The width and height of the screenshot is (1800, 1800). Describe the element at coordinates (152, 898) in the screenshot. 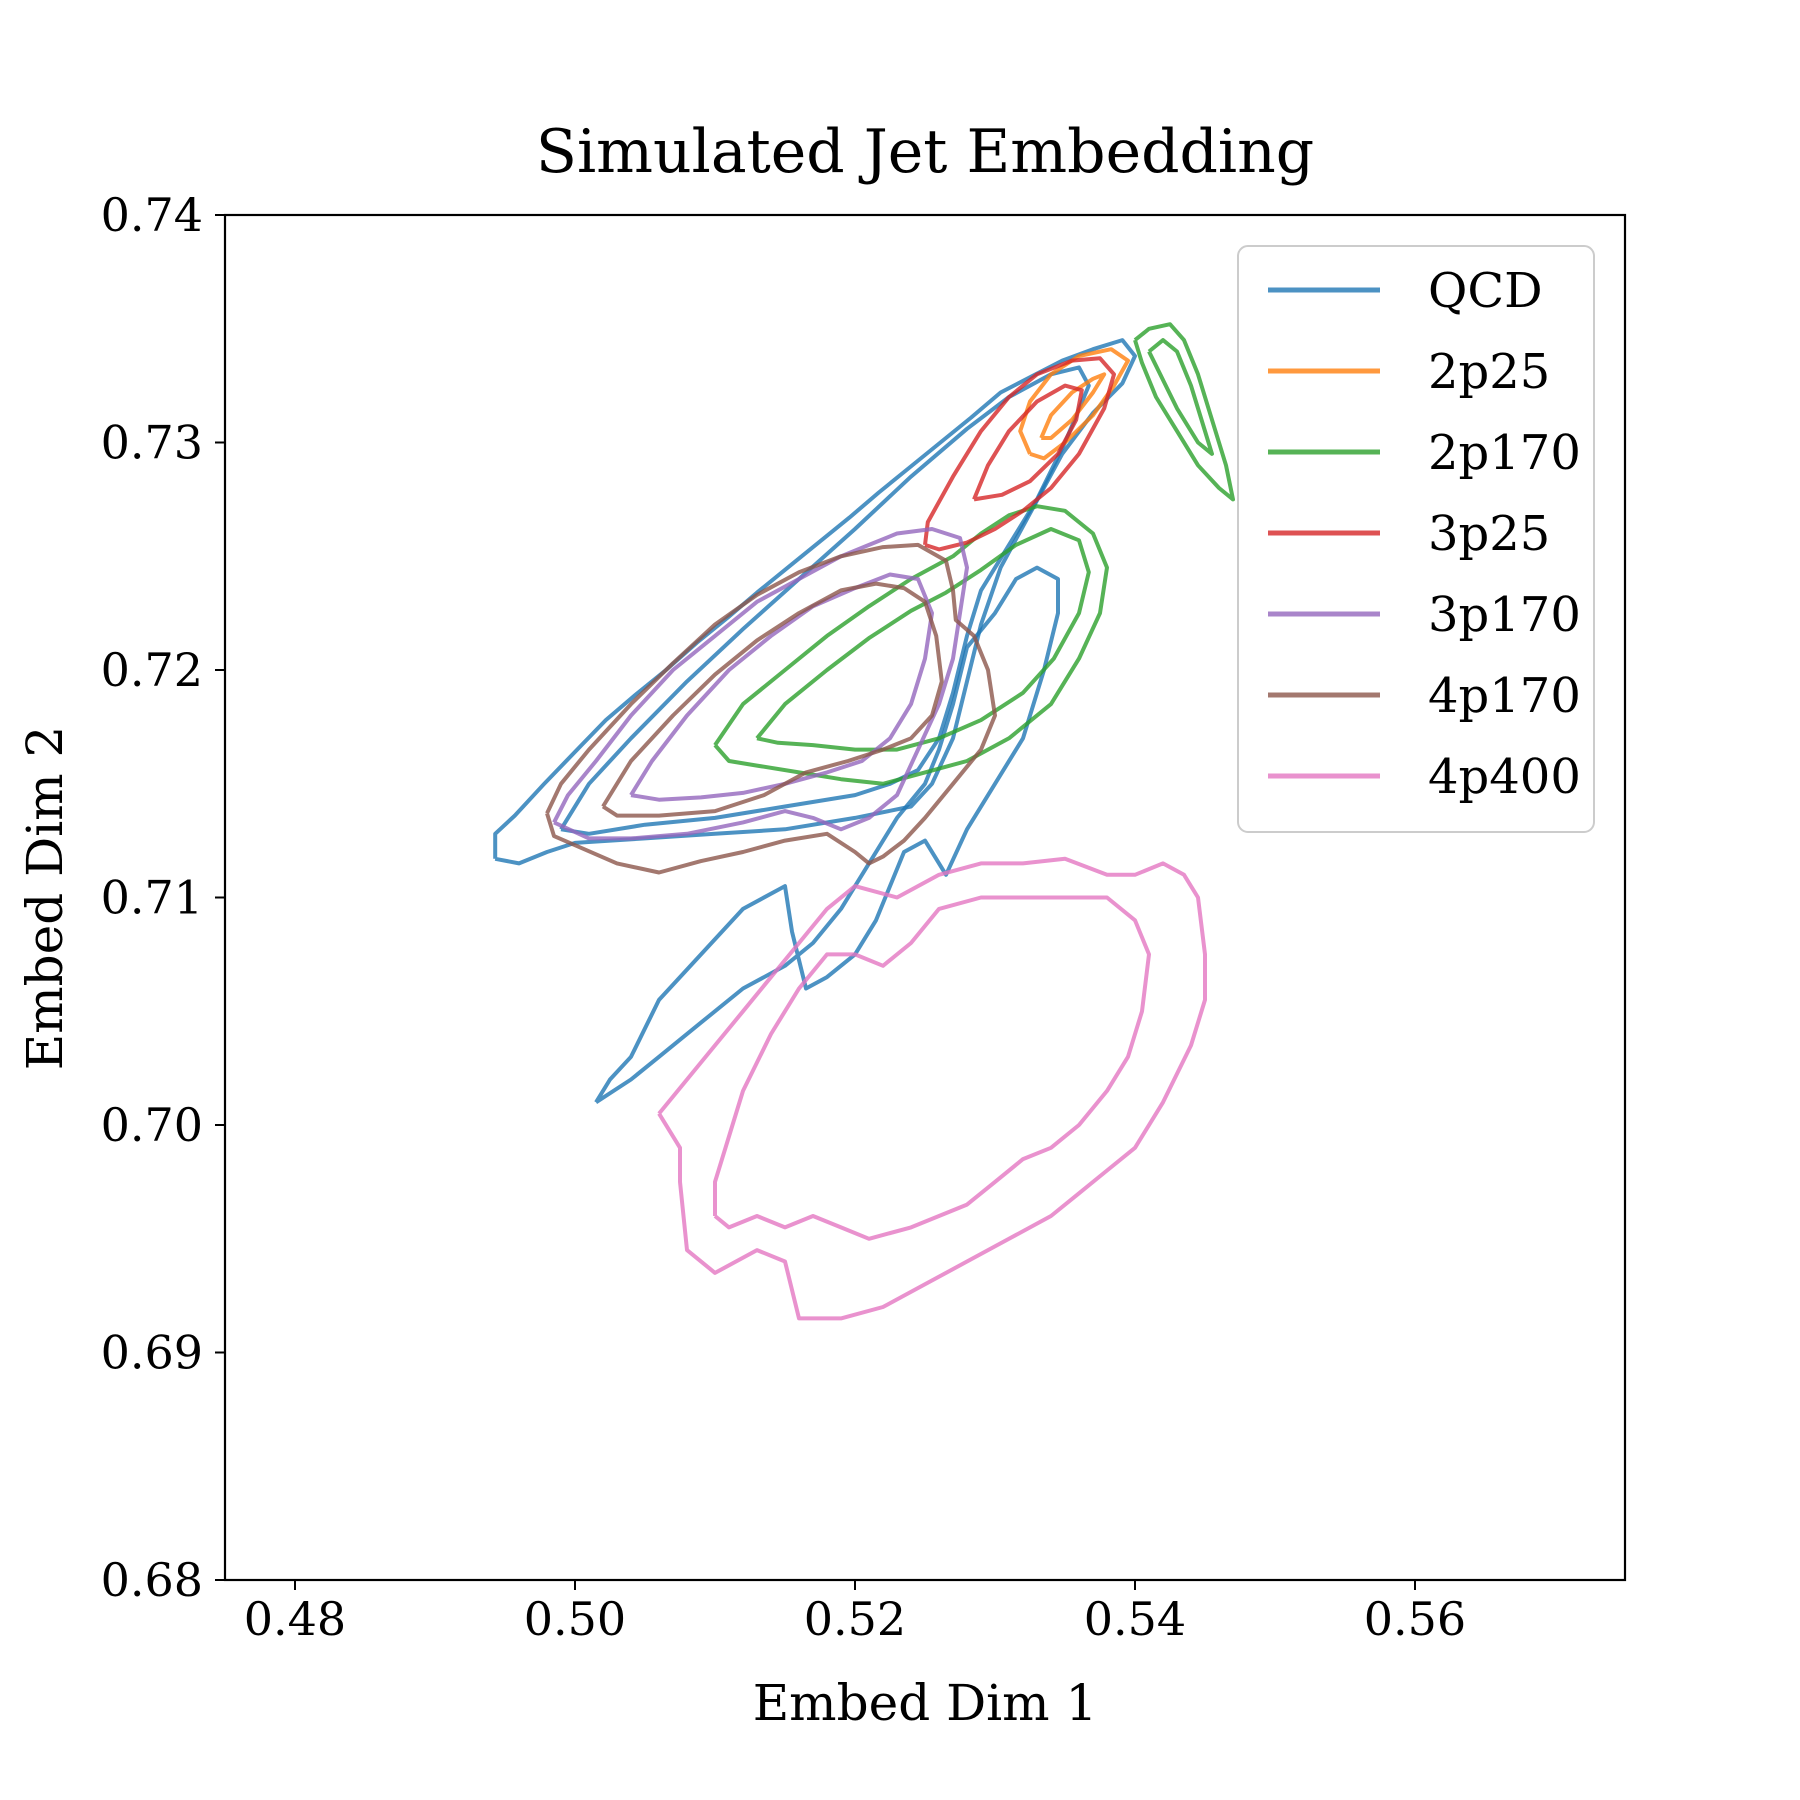

I see `y-tick-label: 0.71` at that location.